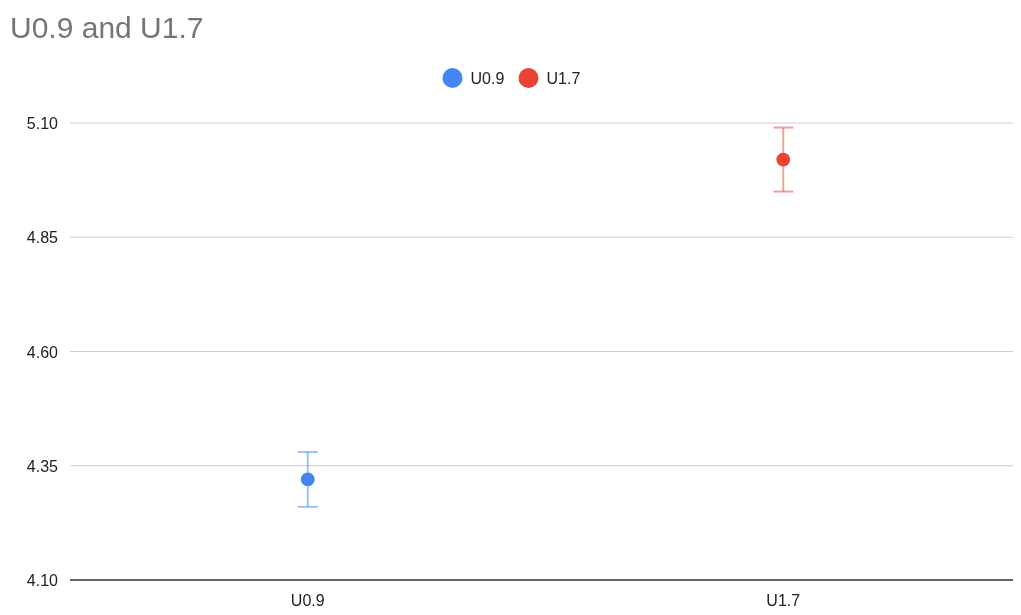 The image size is (1021, 615). I want to click on y-tick-label: 4.85, so click(42, 238).